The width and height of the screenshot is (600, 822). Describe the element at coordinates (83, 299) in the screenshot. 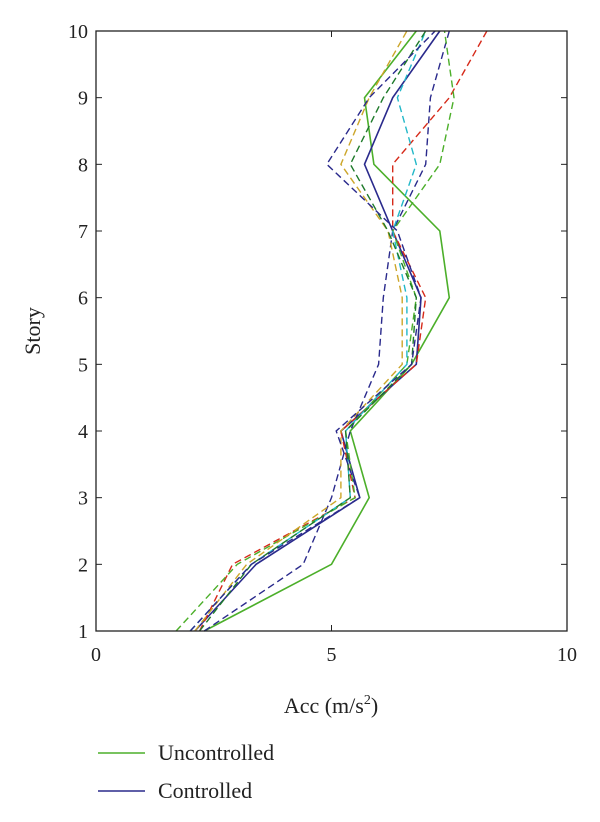

I see `y-tick-label: 6` at that location.